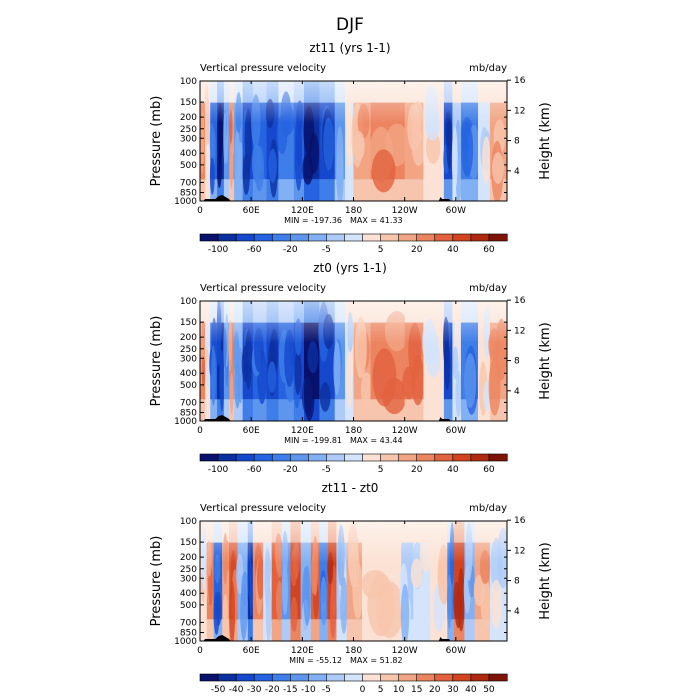  What do you see at coordinates (520, 81) in the screenshot?
I see `right-tick-label: 16` at bounding box center [520, 81].